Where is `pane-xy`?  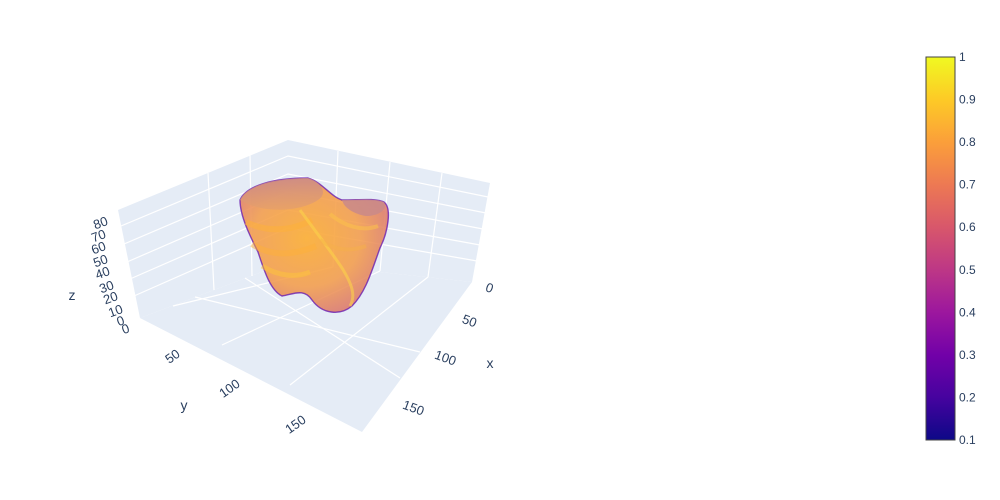 pane-xy is located at coordinates (306, 347).